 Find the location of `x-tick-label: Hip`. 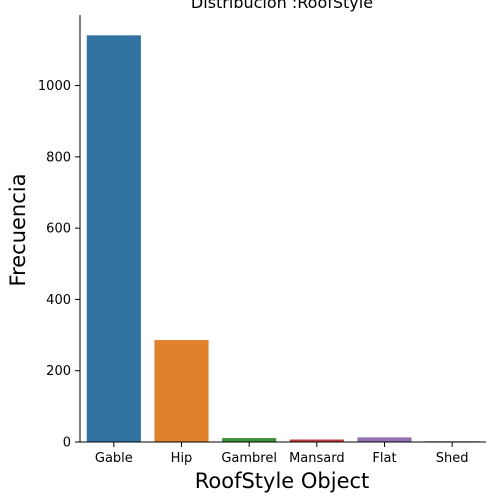

x-tick-label: Hip is located at coordinates (182, 458).